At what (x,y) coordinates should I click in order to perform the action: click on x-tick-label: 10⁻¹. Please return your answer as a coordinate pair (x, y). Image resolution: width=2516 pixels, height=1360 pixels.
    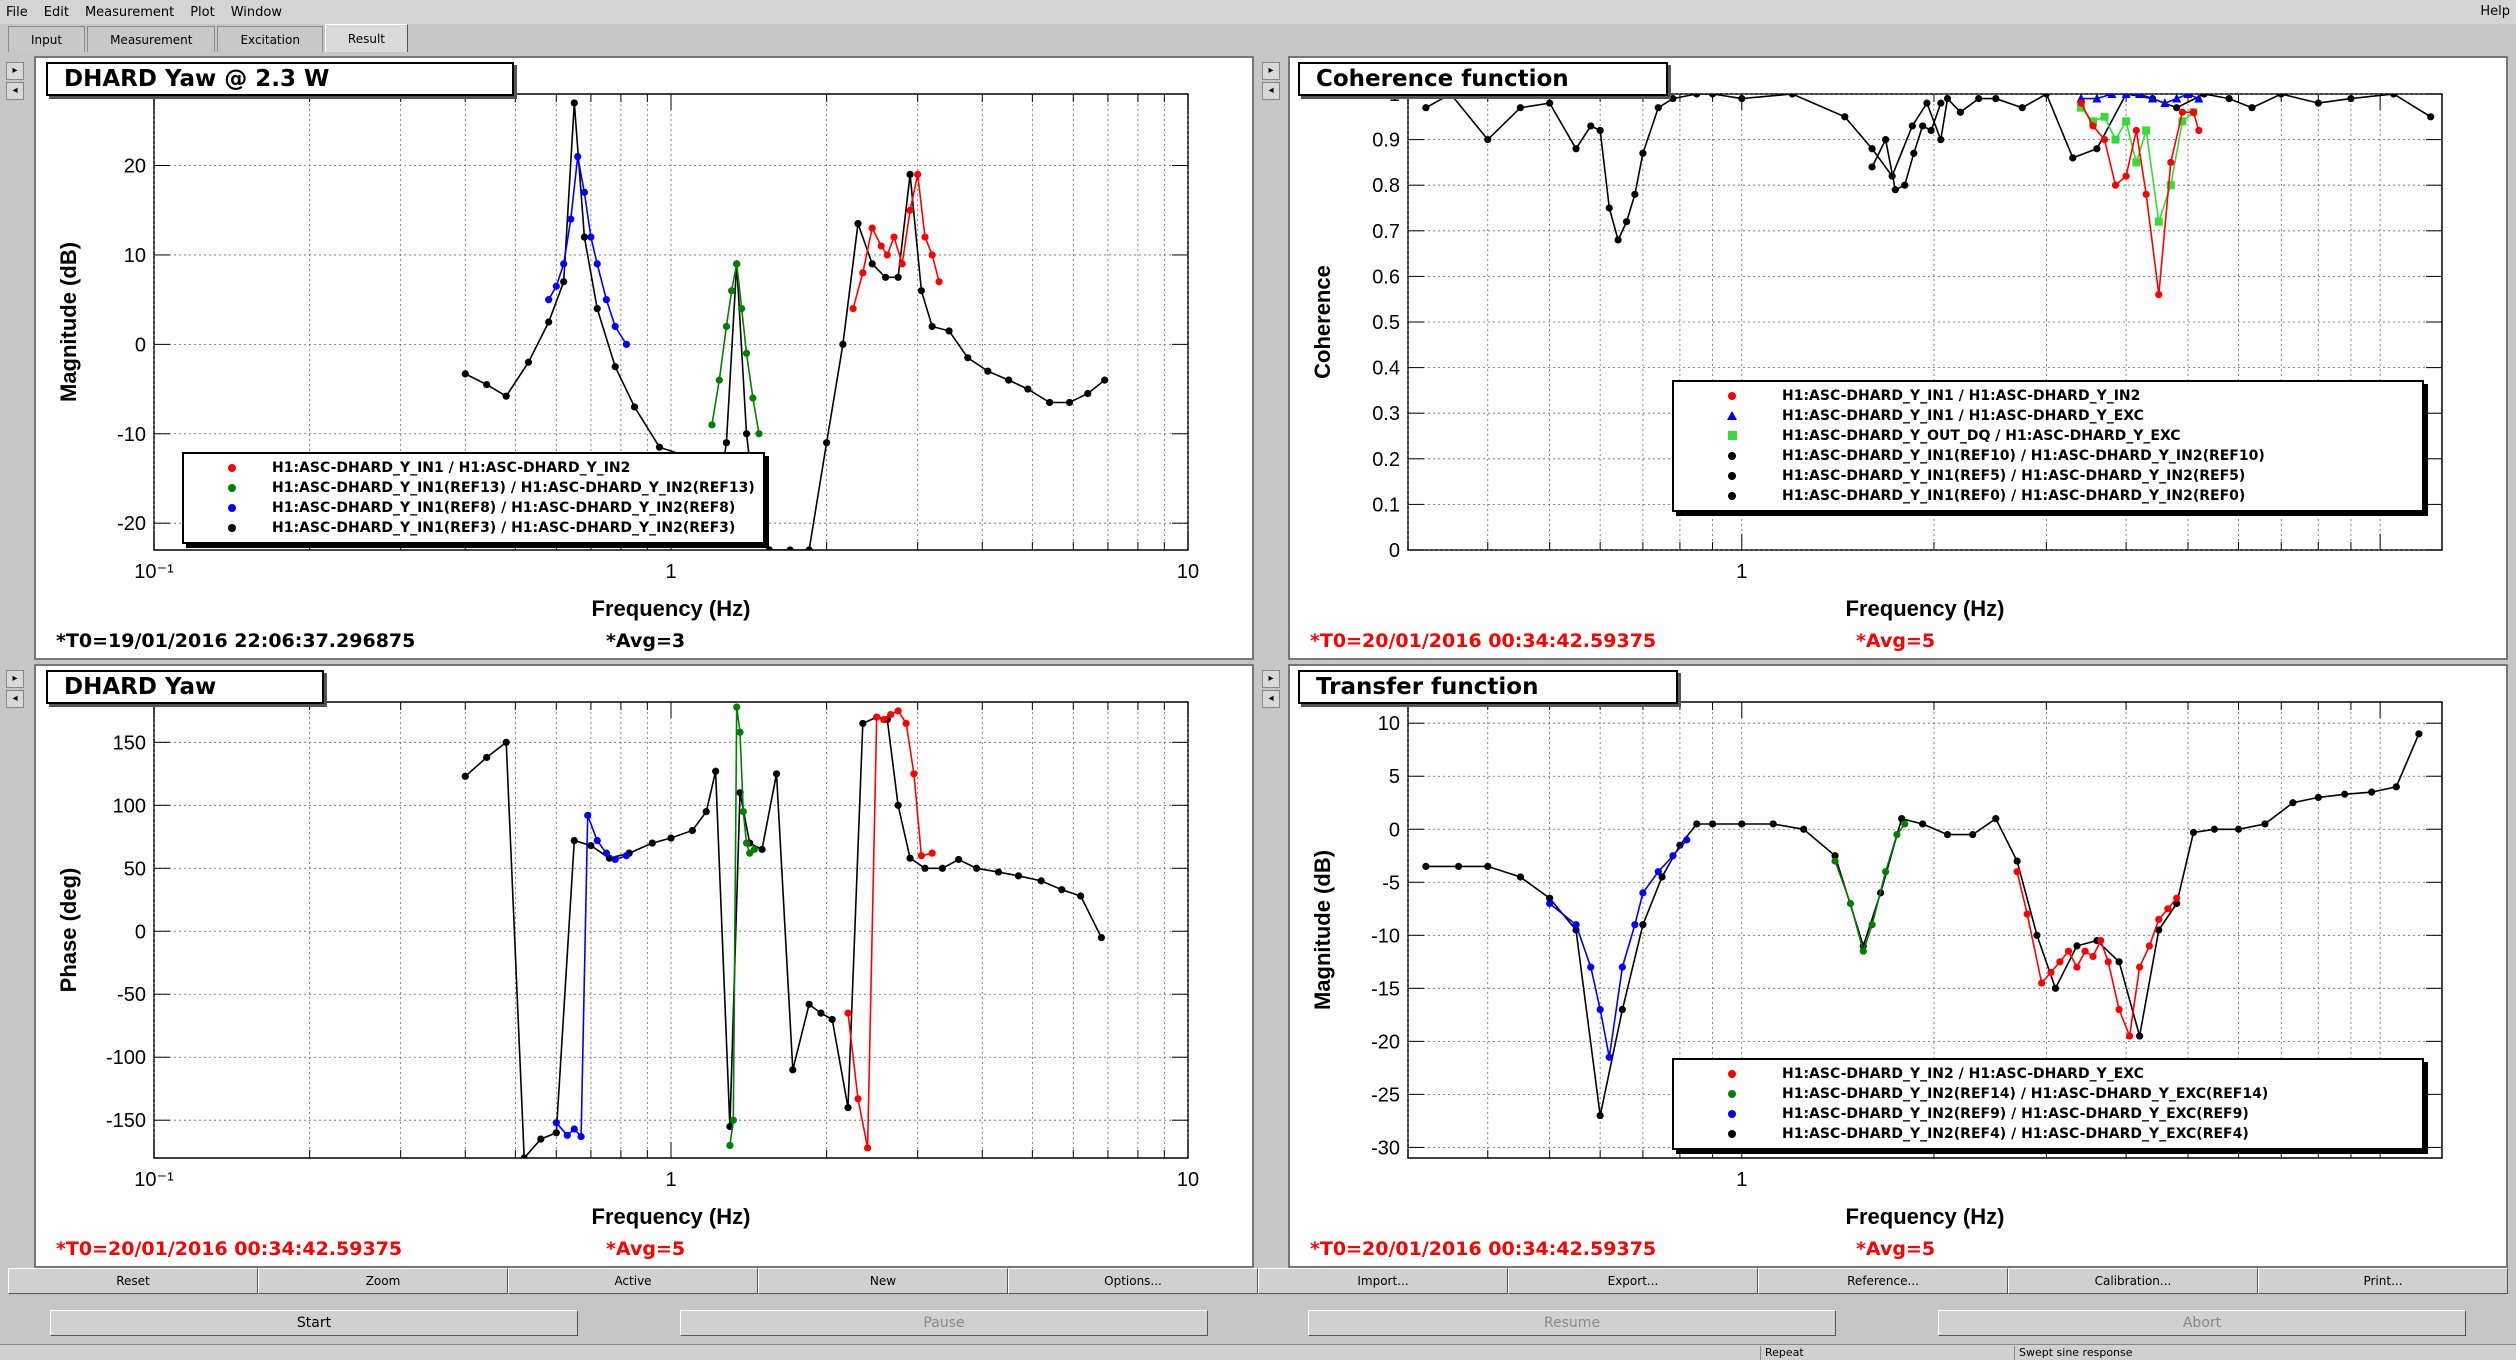
    Looking at the image, I should click on (154, 572).